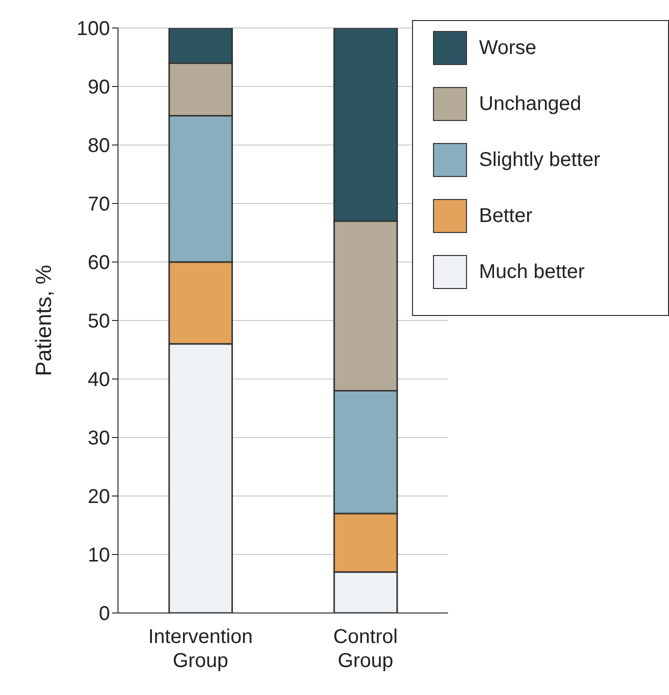  I want to click on y-tick-label: 90, so click(99, 87).